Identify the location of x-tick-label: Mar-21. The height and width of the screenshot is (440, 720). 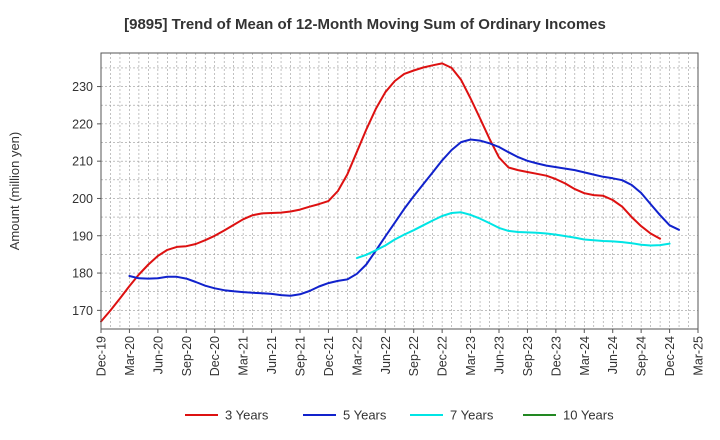
(244, 356).